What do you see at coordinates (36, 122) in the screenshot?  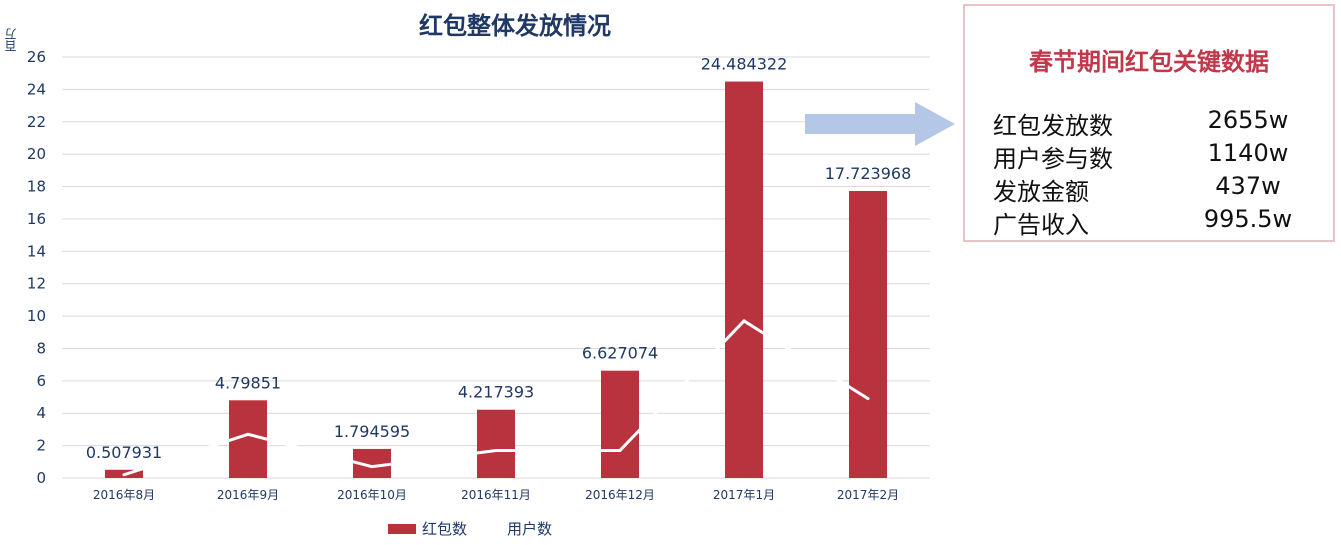 I see `y-tick-label: 22` at bounding box center [36, 122].